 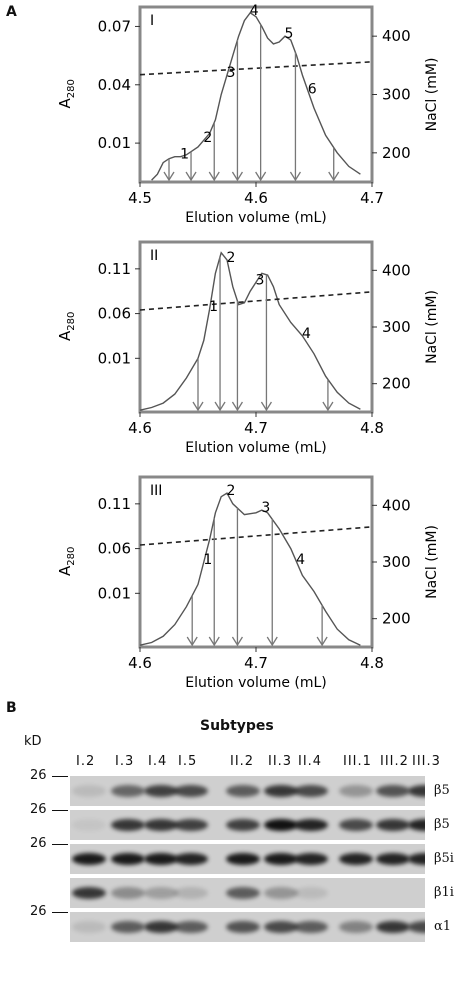 What do you see at coordinates (188, 761) in the screenshot?
I see `lane-label: I.5` at bounding box center [188, 761].